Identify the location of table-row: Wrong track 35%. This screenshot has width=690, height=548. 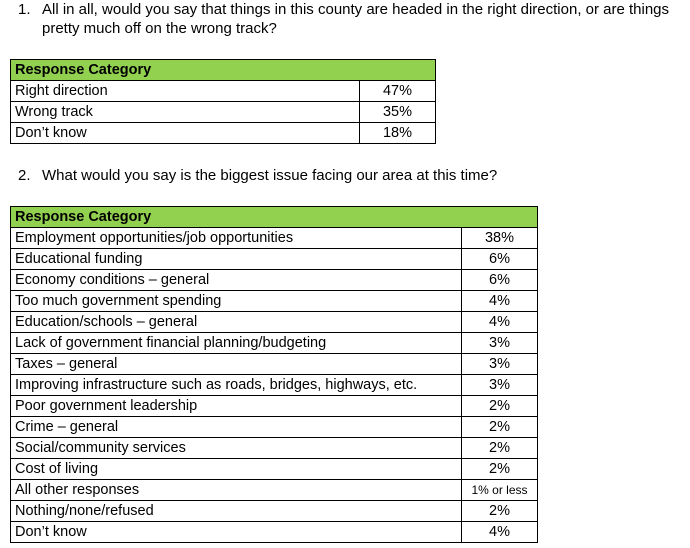
(223, 112).